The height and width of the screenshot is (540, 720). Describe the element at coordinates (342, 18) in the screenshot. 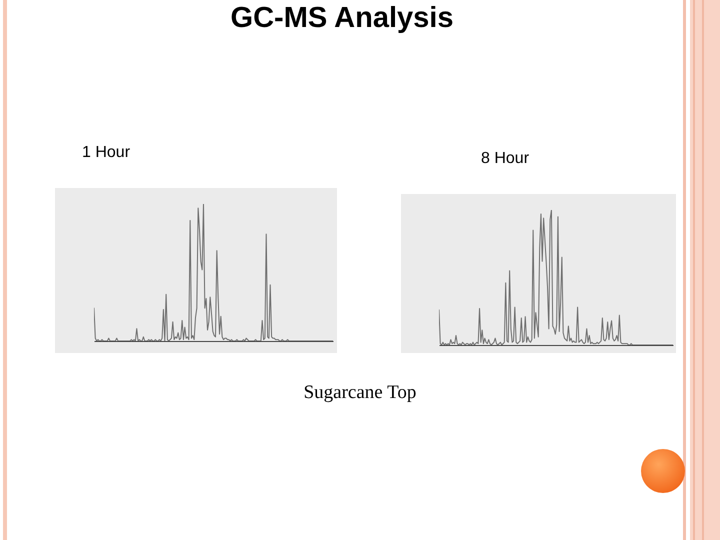

I see `text: GC-MS Analysis` at that location.